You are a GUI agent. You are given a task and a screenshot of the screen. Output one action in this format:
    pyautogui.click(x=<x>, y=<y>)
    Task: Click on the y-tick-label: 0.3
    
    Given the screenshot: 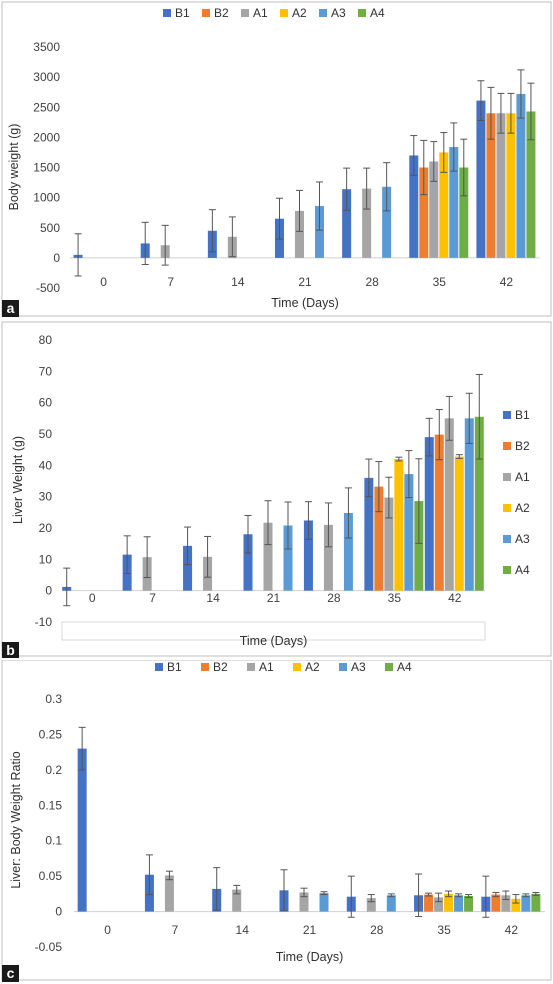 What is the action you would take?
    pyautogui.click(x=53, y=699)
    